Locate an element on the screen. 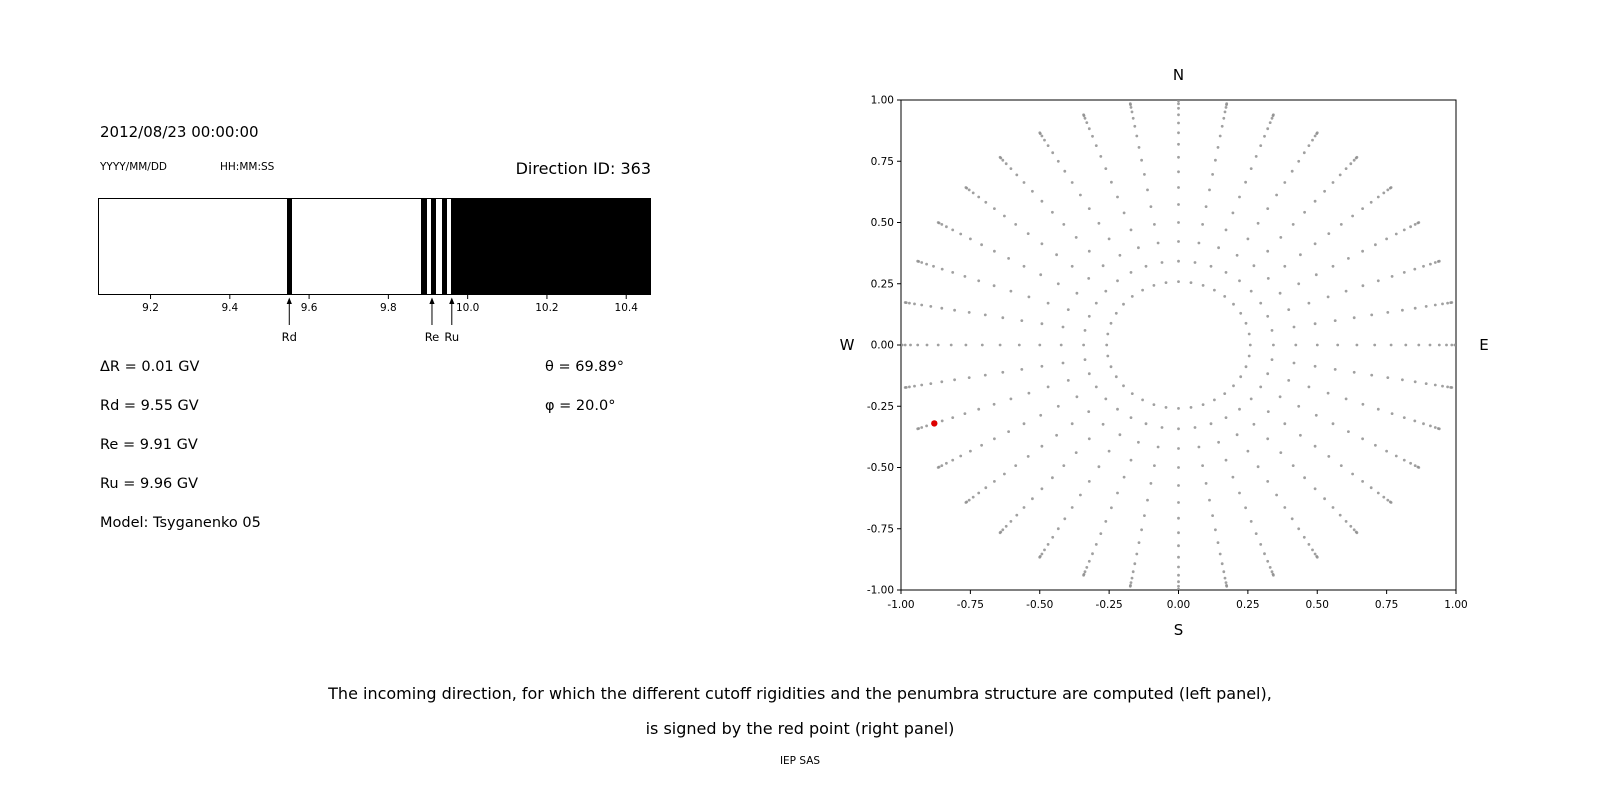 This screenshot has height=800, width=1600. sky-y-tick-label: 0.75 is located at coordinates (882, 162).